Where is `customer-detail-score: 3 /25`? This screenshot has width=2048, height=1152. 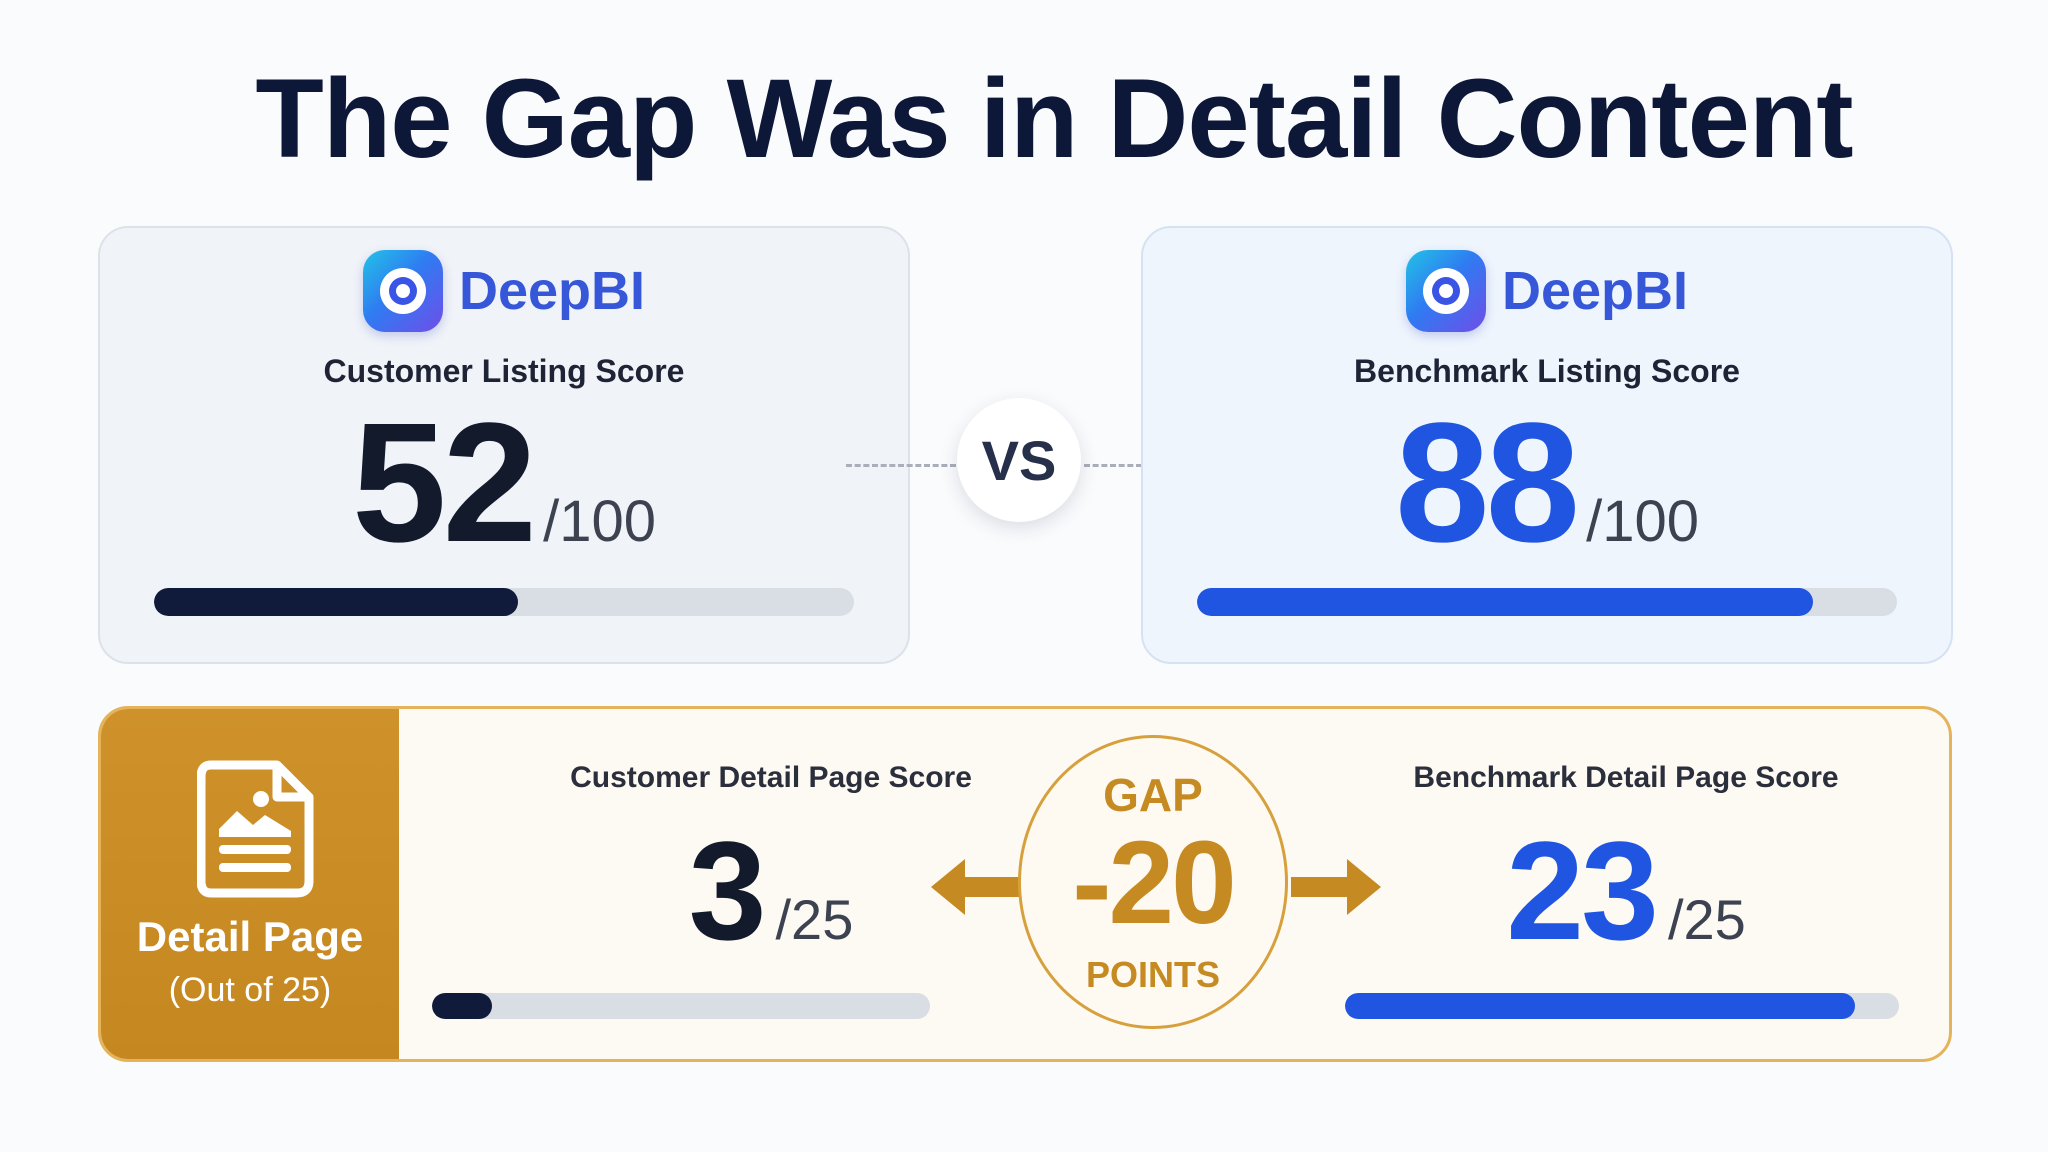
customer-detail-score: 3 /25 is located at coordinates (771, 891).